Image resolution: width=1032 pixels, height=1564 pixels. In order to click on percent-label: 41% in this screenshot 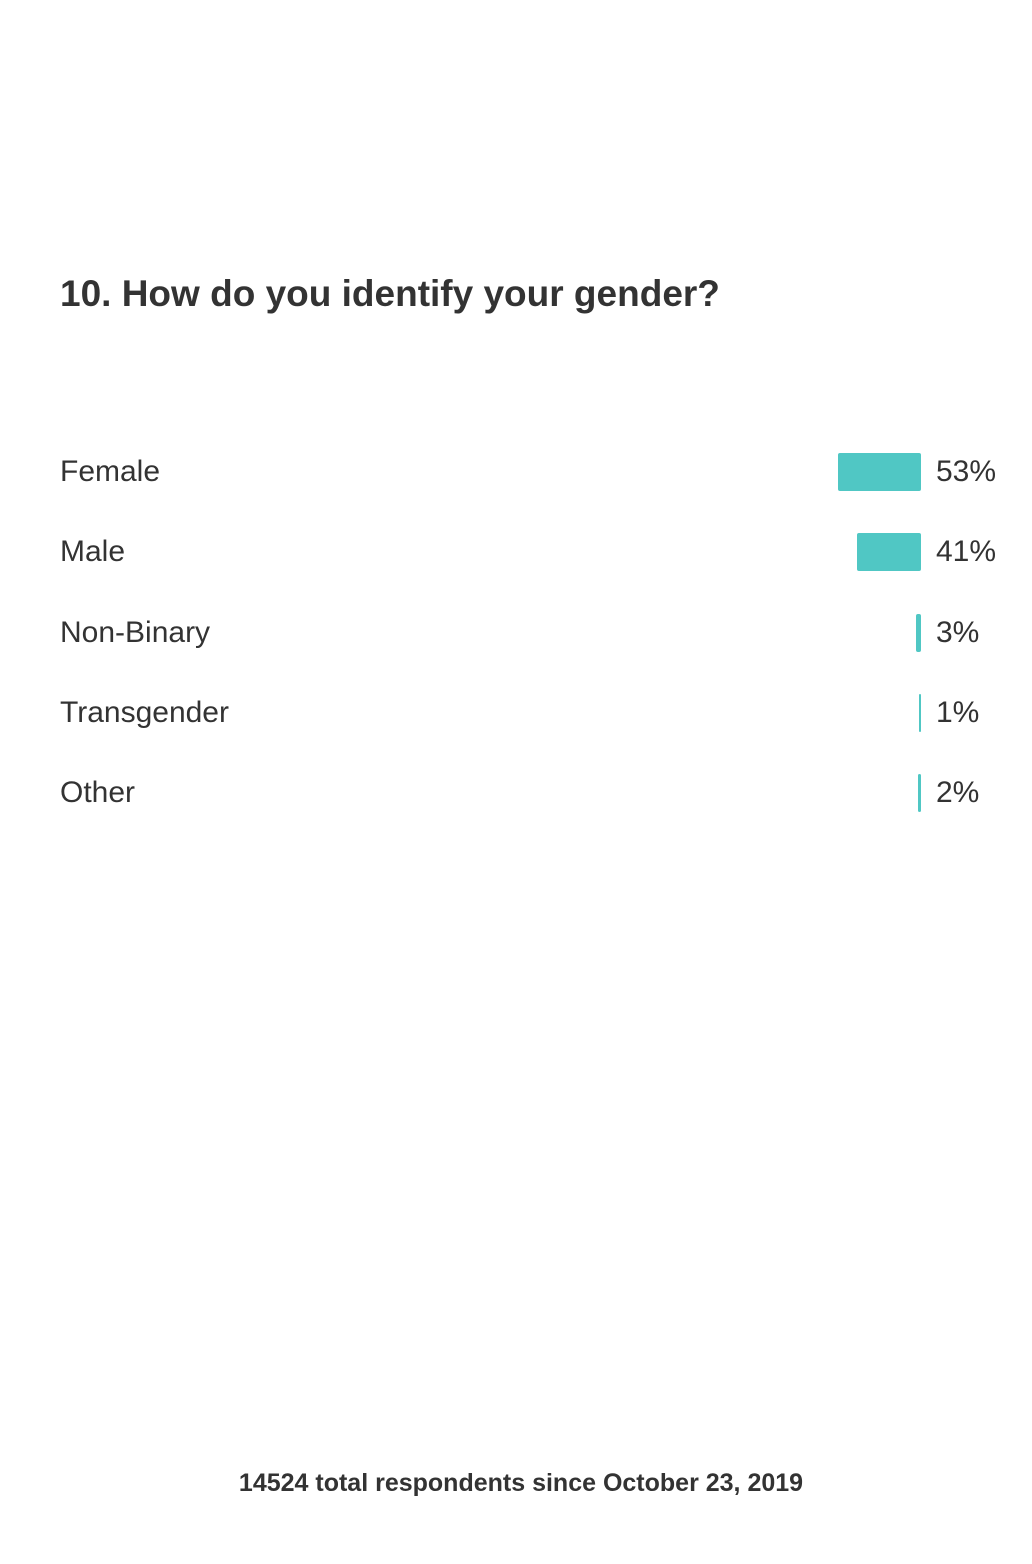, I will do `click(966, 551)`.